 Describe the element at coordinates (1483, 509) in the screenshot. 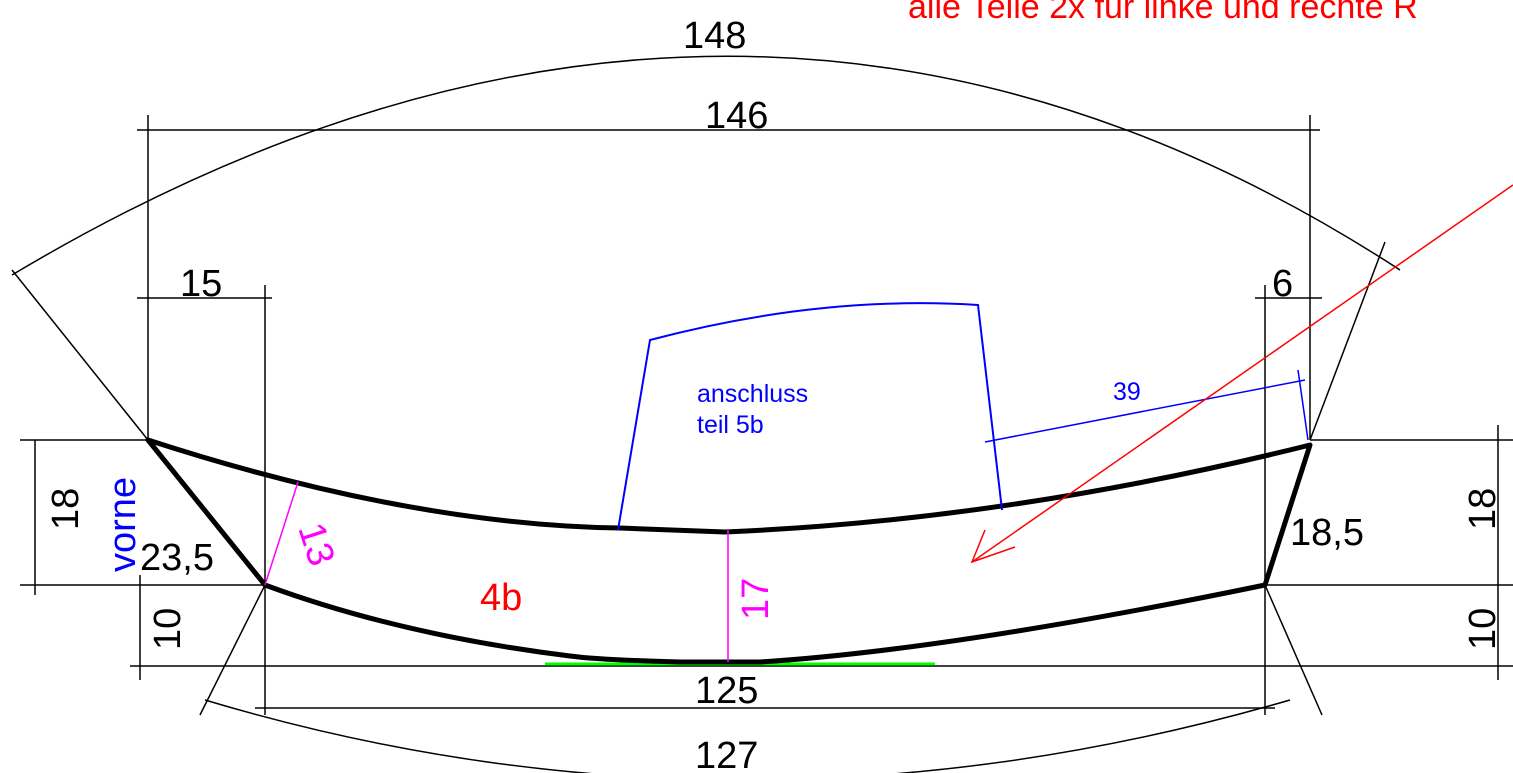

I see `label-18-right: 18` at that location.